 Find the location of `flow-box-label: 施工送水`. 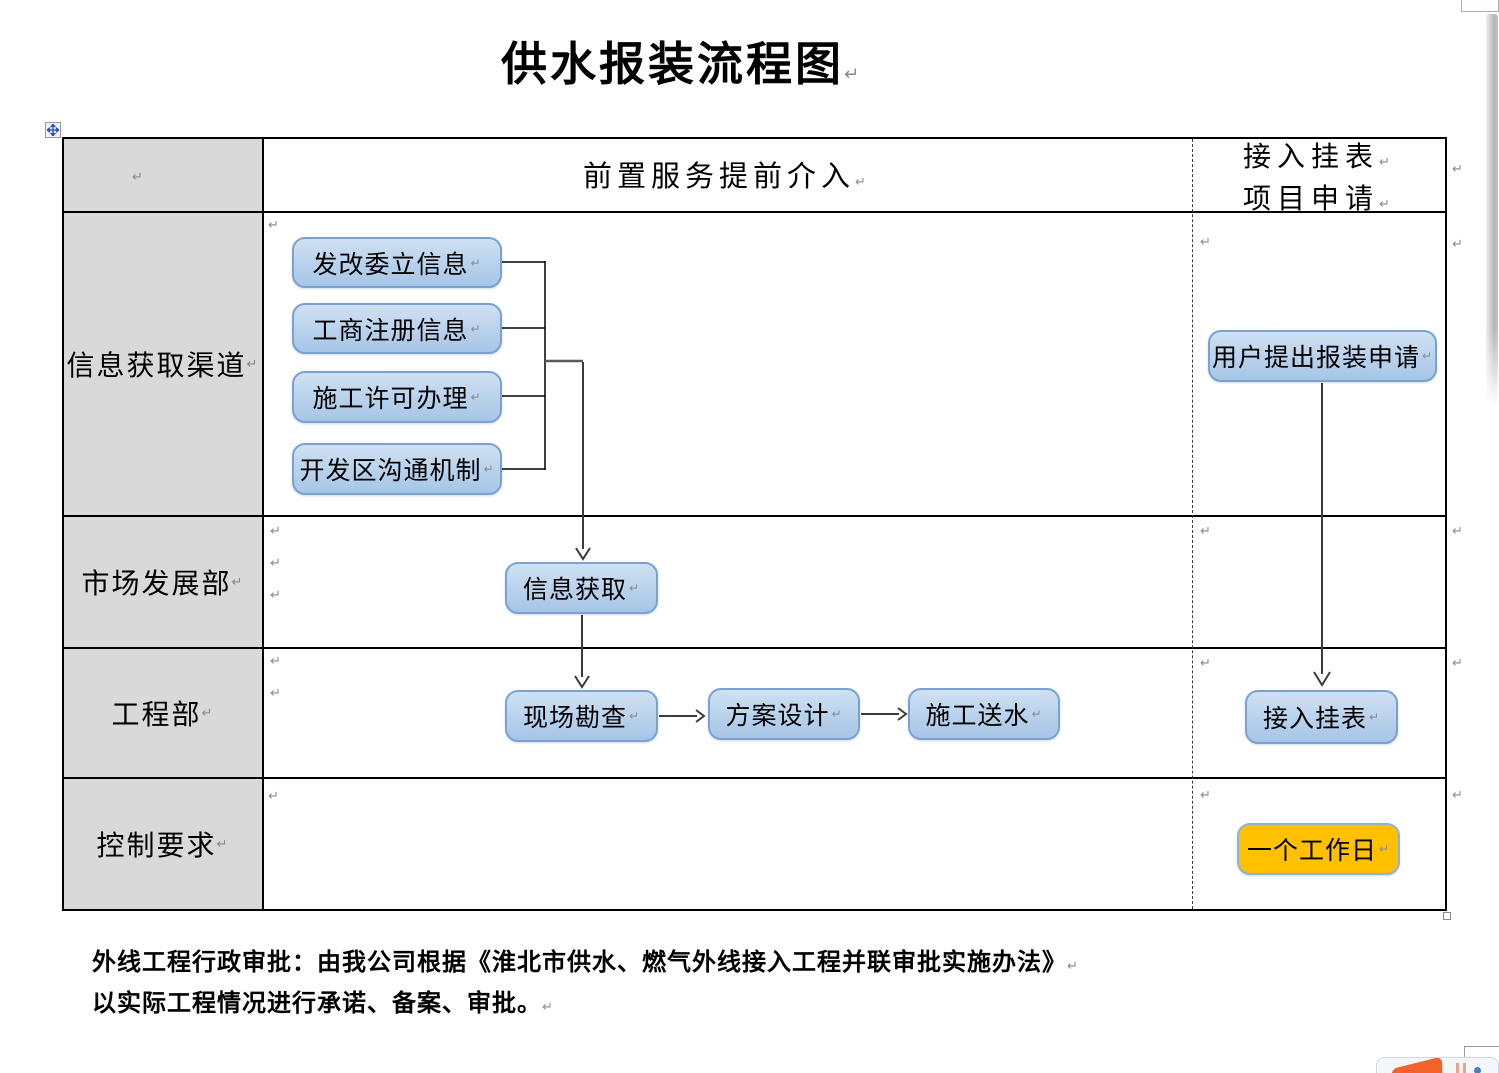

flow-box-label: 施工送水 is located at coordinates (977, 716).